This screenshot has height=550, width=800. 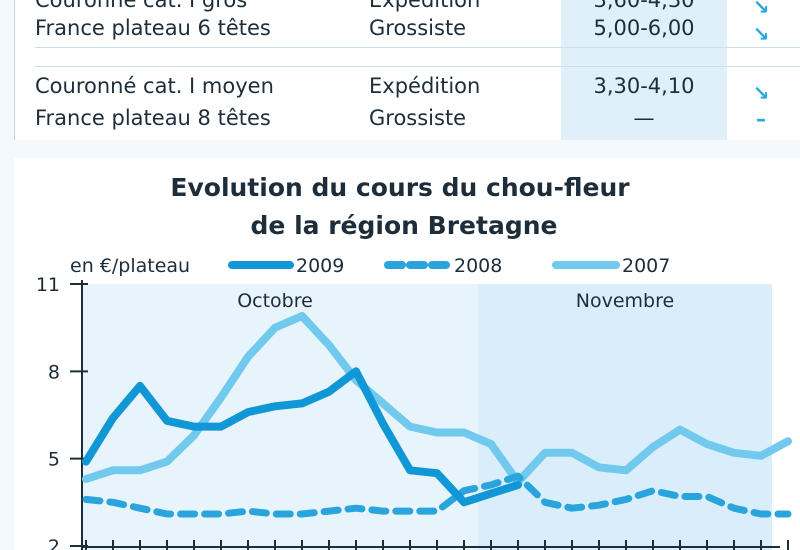 I want to click on row-3-price: 3,30-4,10, so click(x=644, y=86).